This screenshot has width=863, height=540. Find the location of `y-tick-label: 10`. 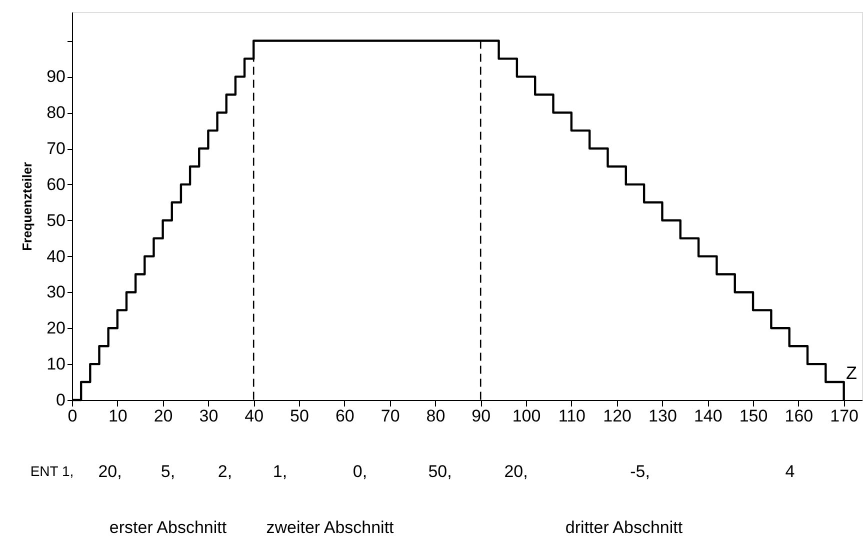

y-tick-label: 10 is located at coordinates (56, 364).